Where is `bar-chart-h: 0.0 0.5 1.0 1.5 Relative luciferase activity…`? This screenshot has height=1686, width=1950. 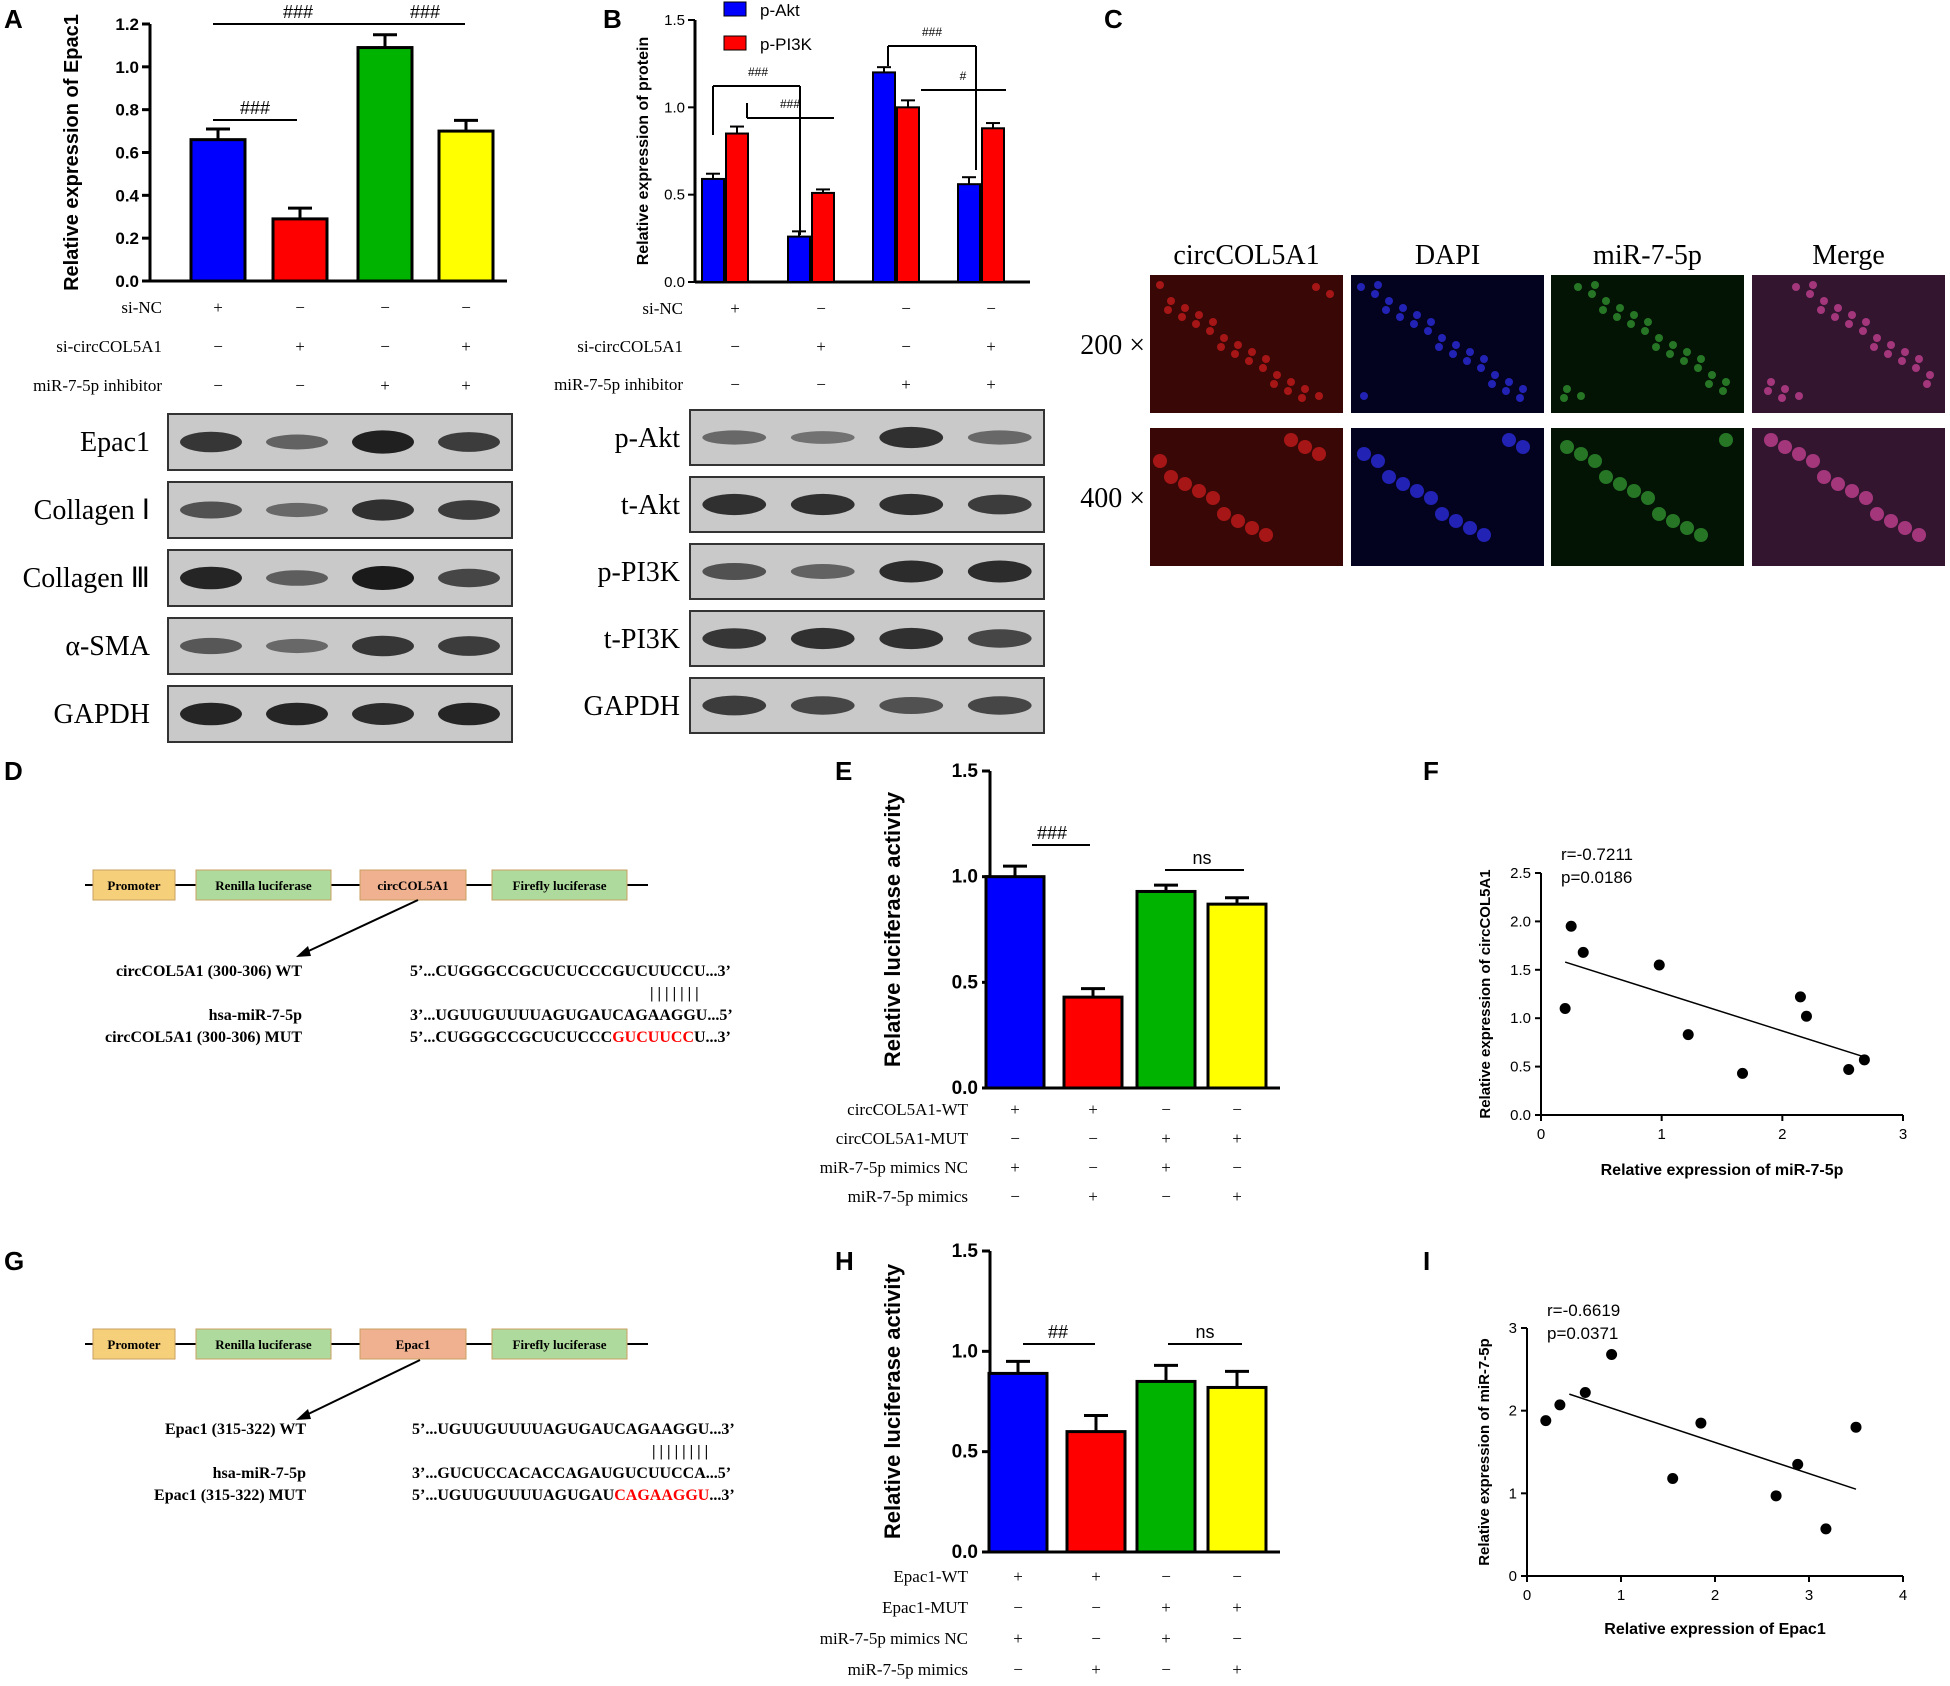 bar-chart-h: 0.0 0.5 1.0 1.5 Relative luciferase activity… is located at coordinates (1050, 1460).